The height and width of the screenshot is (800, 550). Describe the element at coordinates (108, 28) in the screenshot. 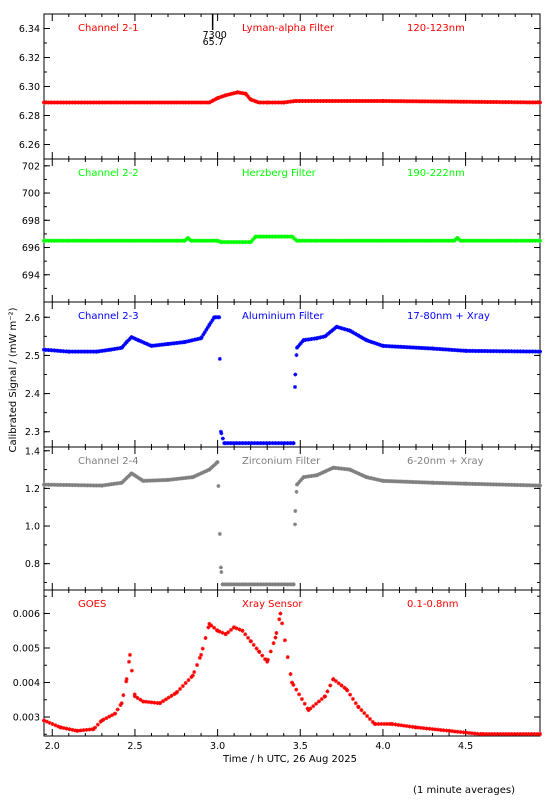

I see `panel-channel-label: Channel 2-1` at that location.